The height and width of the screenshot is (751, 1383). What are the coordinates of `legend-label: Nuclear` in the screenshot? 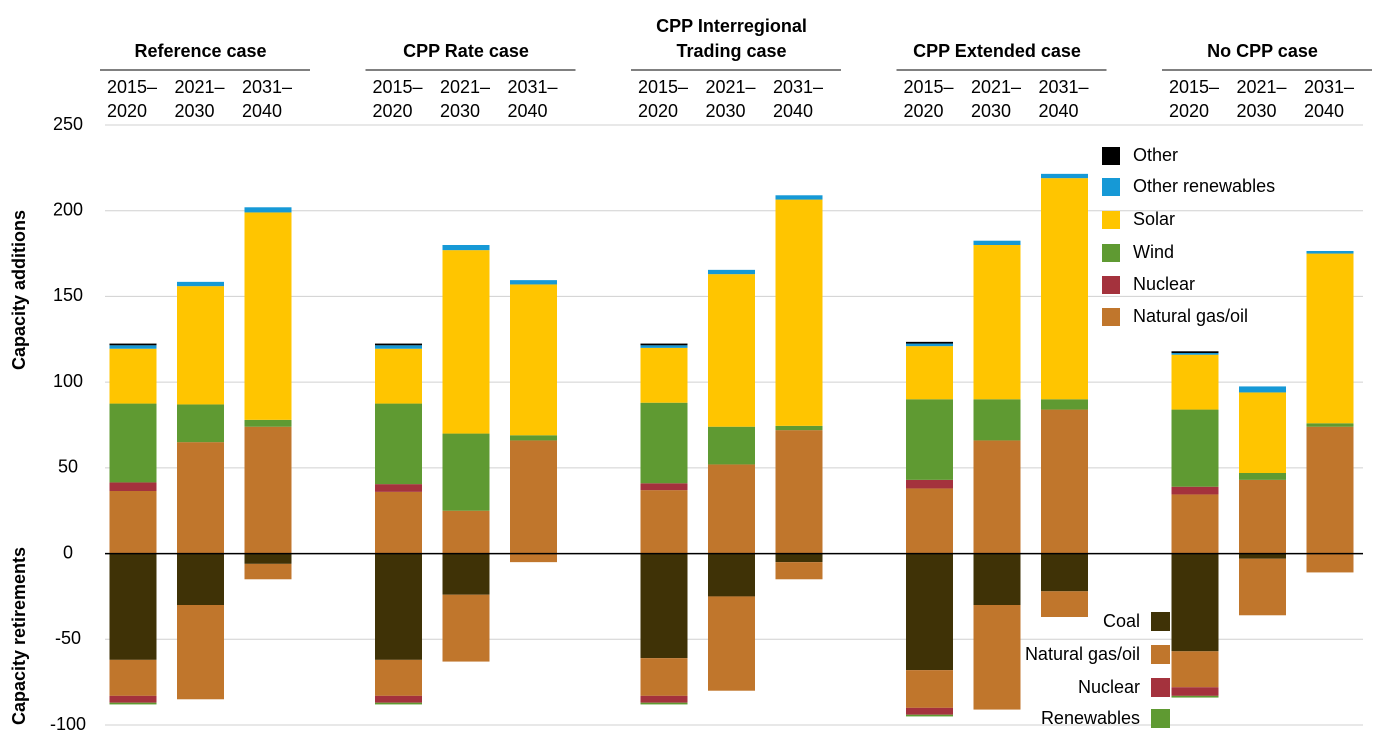 It's located at (1164, 284).